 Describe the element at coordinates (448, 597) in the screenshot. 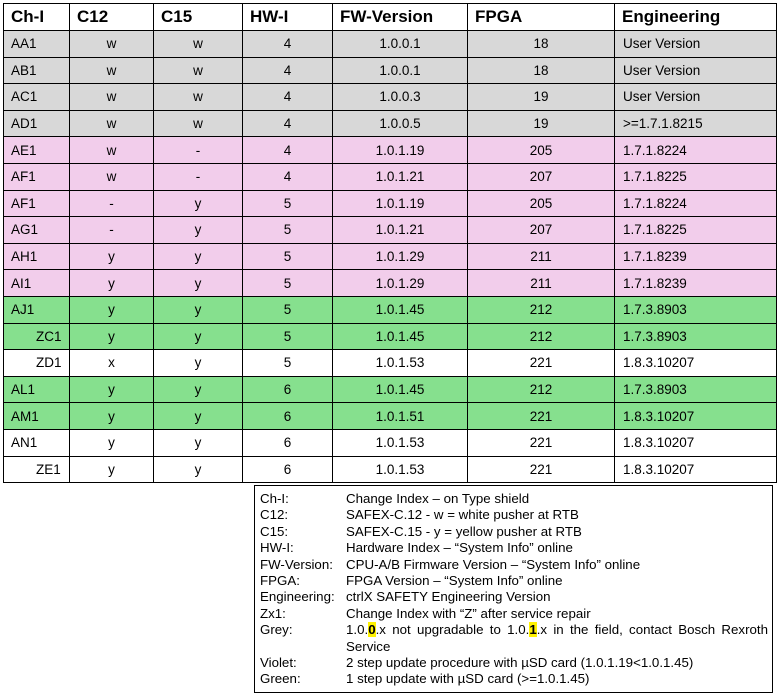

I see `legend-text: ctrlX SAFETY Engineering Version` at that location.